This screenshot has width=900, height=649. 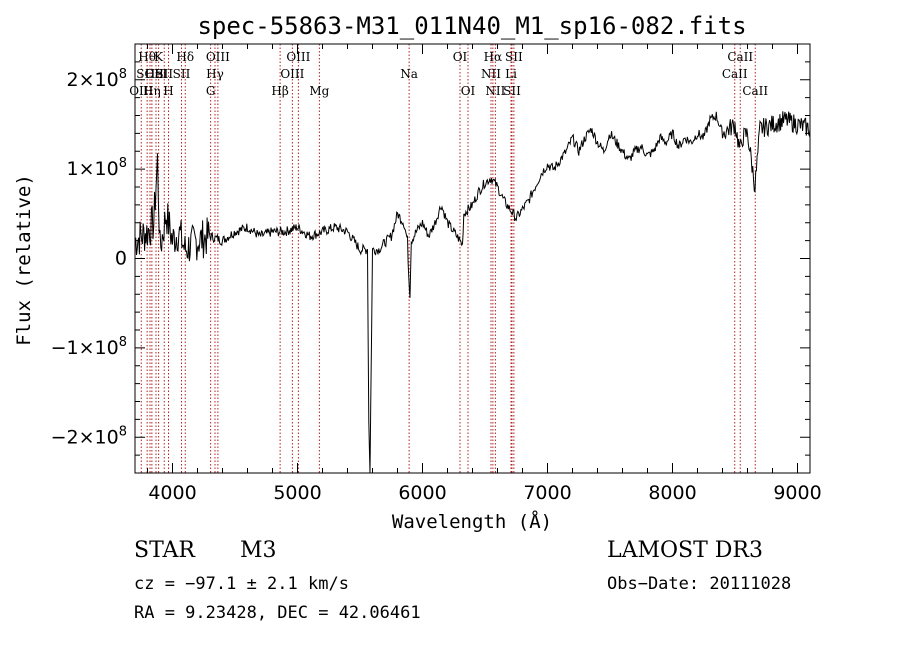 I want to click on y-tick-base: 1×10, so click(x=93, y=169).